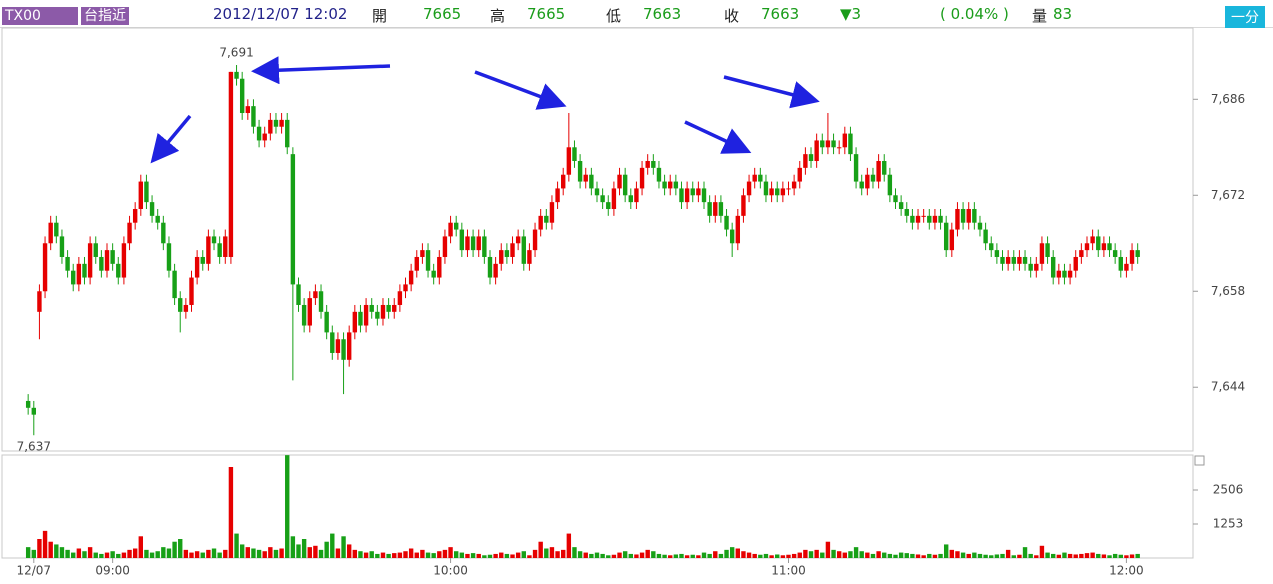 Image resolution: width=1273 pixels, height=584 pixels. What do you see at coordinates (1245, 17) in the screenshot?
I see `period-button: 一分` at bounding box center [1245, 17].